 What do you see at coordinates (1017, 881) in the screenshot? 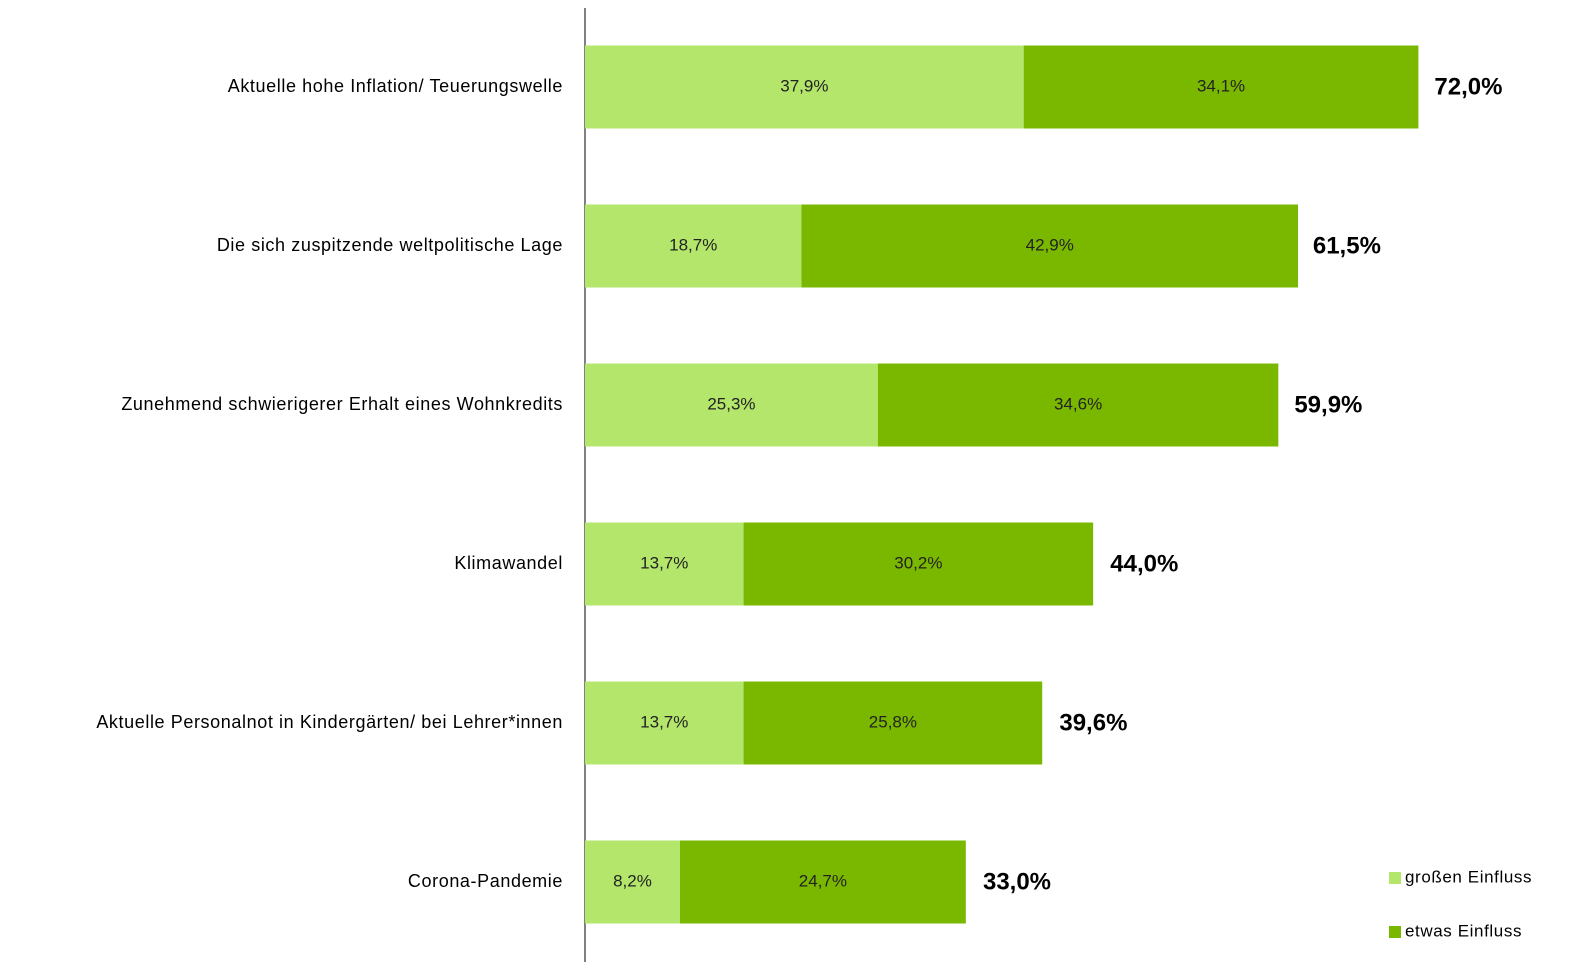
I see `total-label: 33,0%` at bounding box center [1017, 881].